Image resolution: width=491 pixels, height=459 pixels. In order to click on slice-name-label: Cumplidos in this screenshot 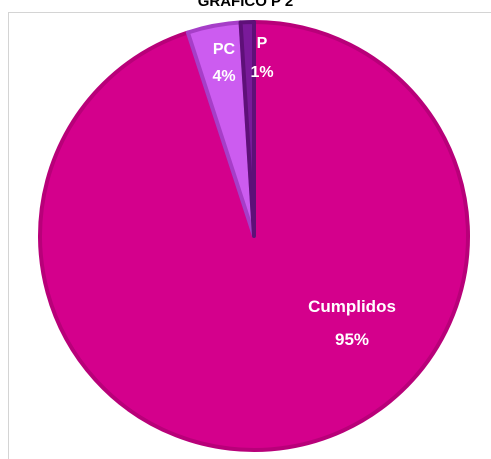, I will do `click(352, 306)`.